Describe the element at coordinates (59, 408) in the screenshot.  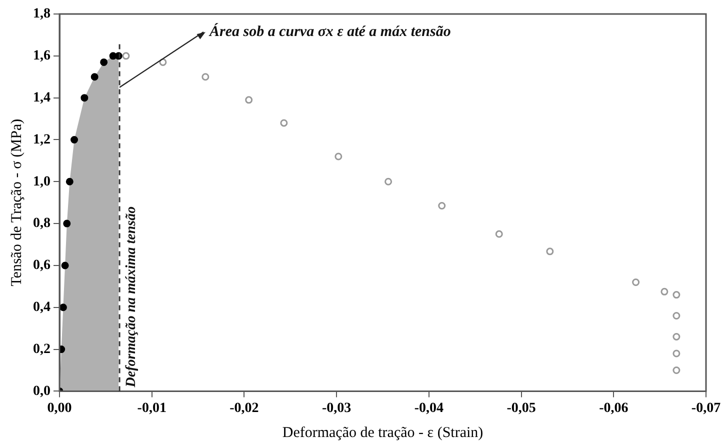
I see `x-tick-label: 0,00` at that location.